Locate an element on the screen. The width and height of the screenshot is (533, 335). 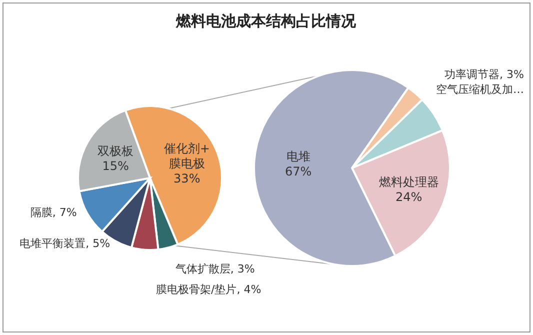
slice-label: 双极板 is located at coordinates (116, 151).